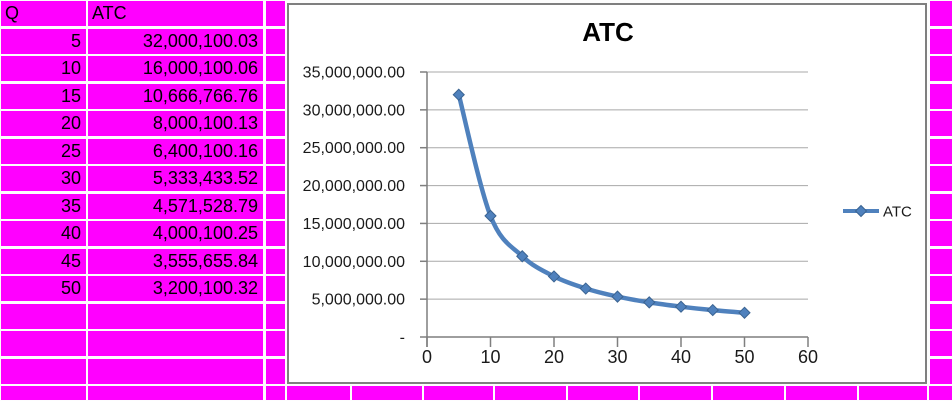  What do you see at coordinates (43, 123) in the screenshot?
I see `cell-q-row4: 20` at bounding box center [43, 123].